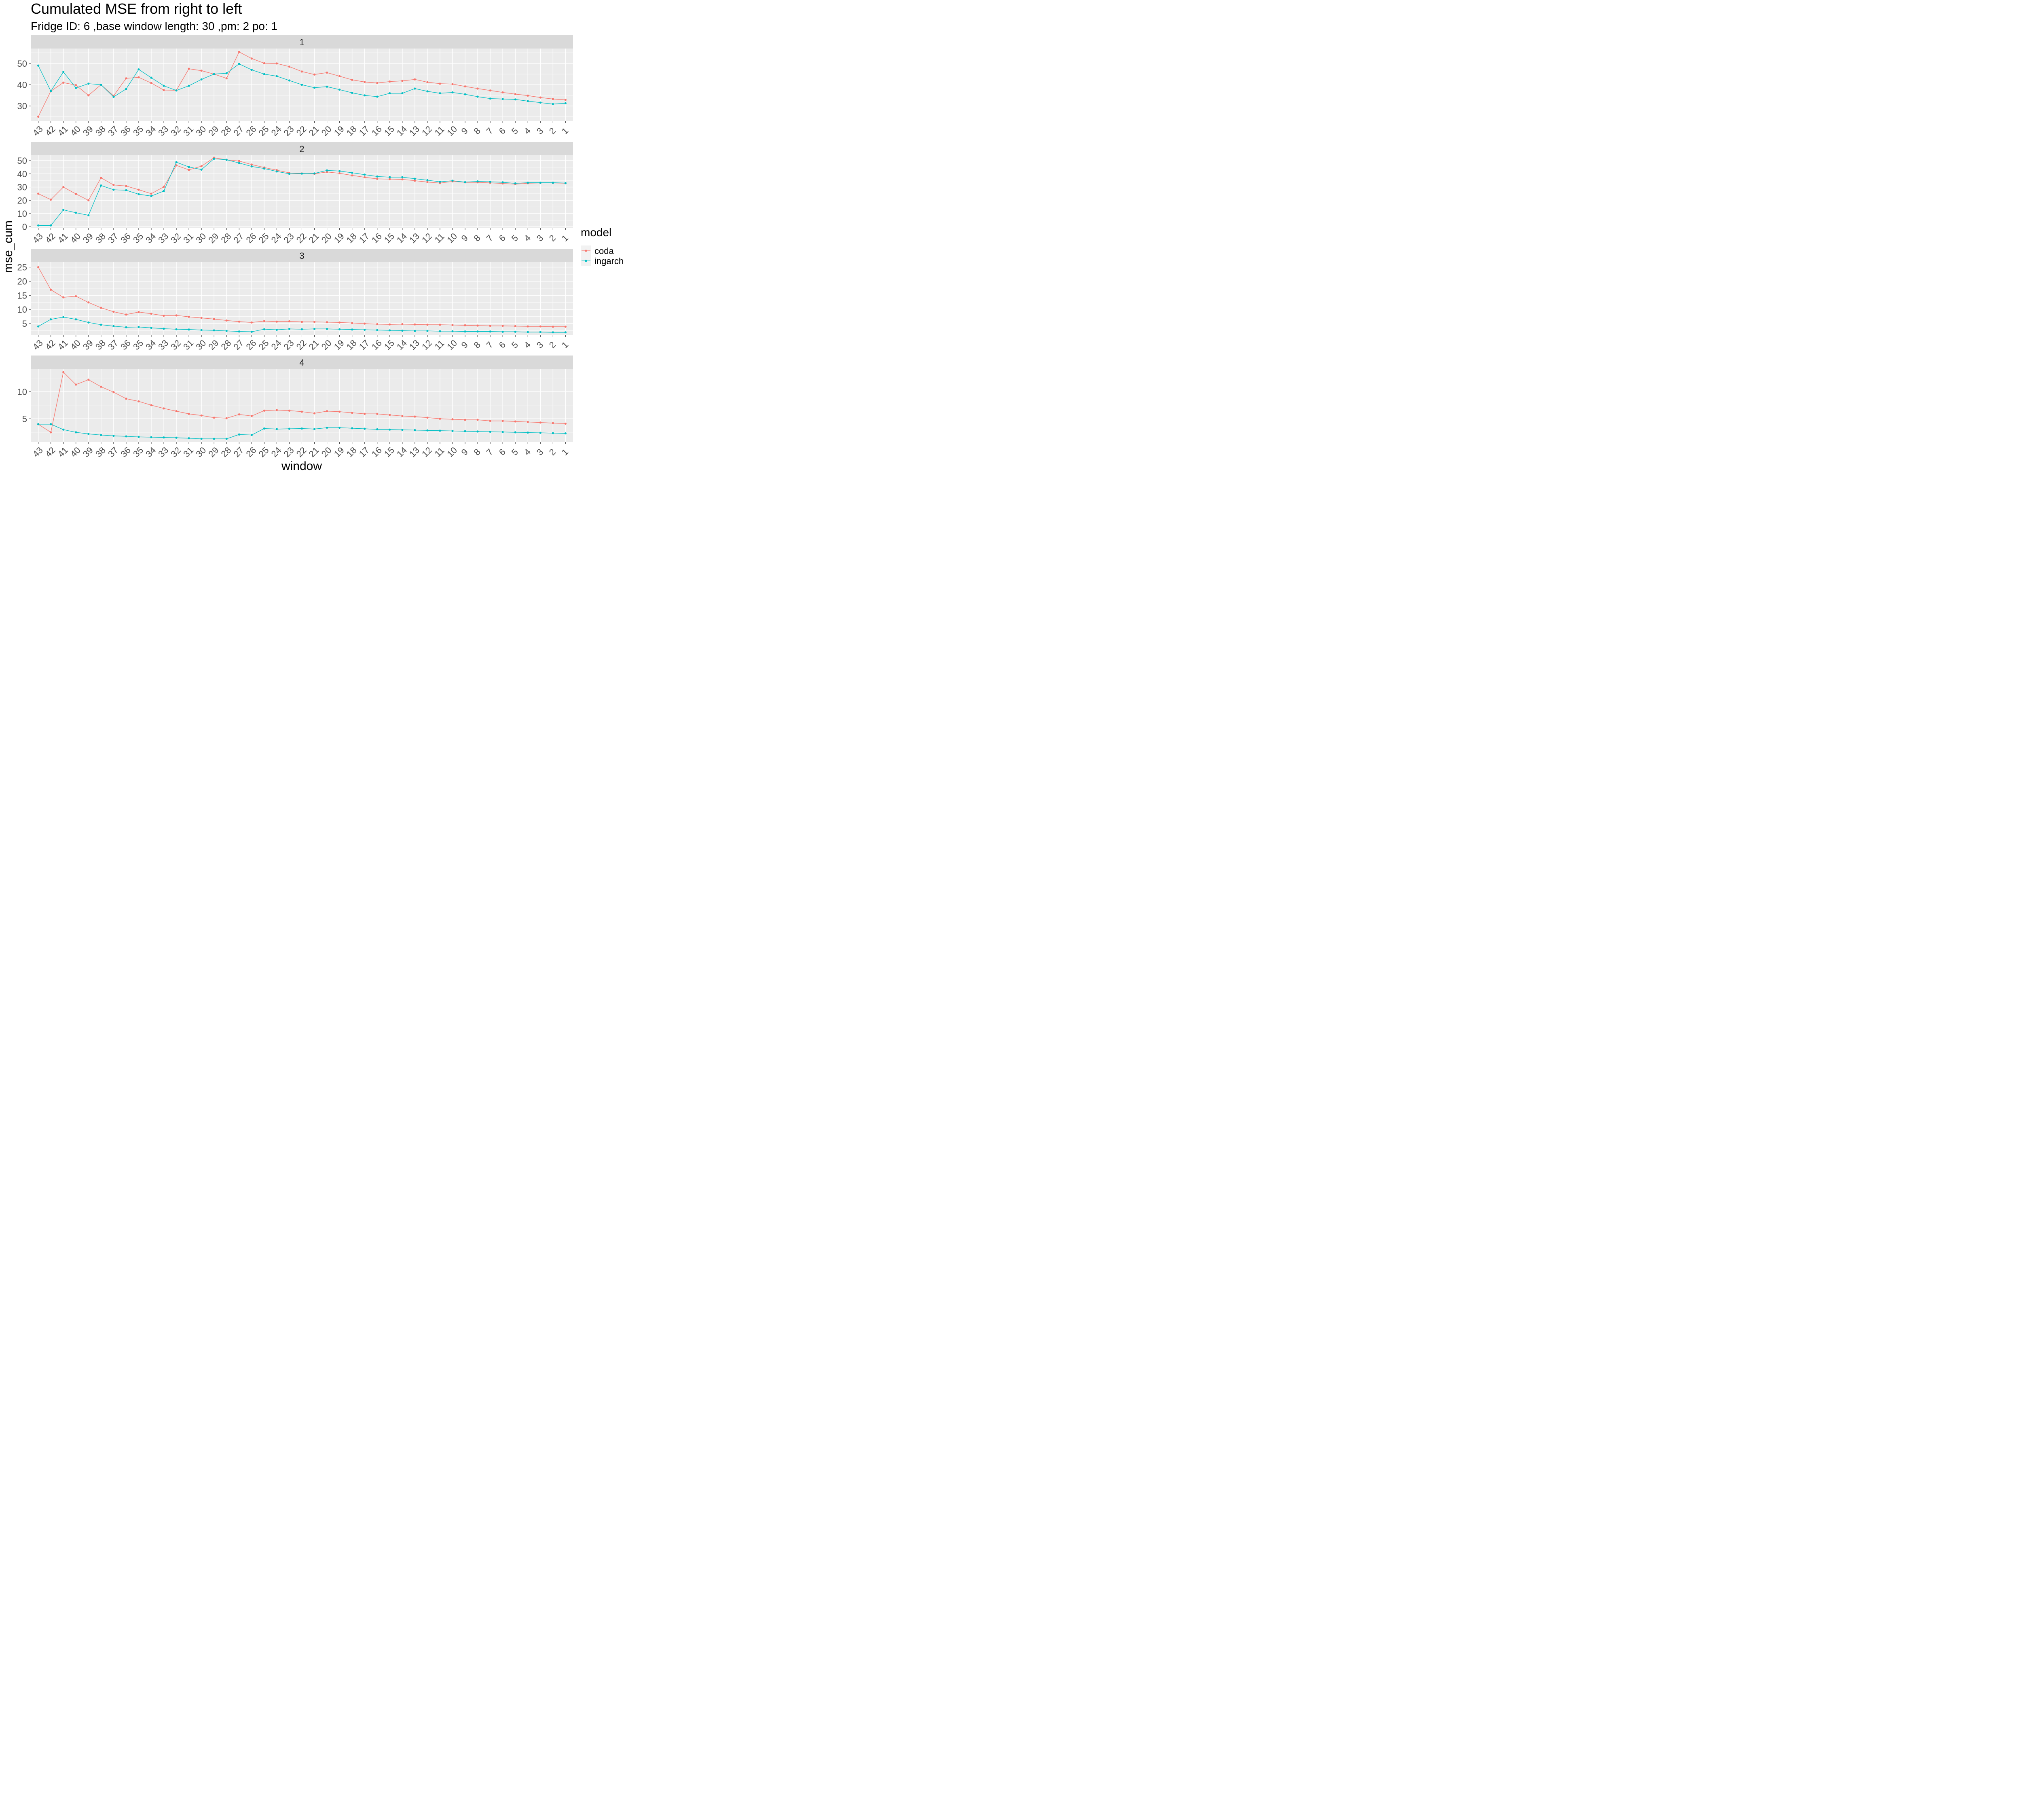  What do you see at coordinates (414, 238) in the screenshot?
I see `x-tick-label: 13` at bounding box center [414, 238].